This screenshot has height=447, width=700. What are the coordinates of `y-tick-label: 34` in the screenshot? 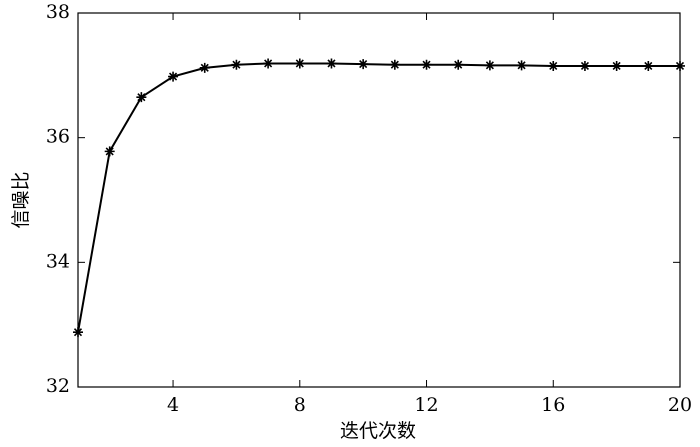 It's located at (58, 261).